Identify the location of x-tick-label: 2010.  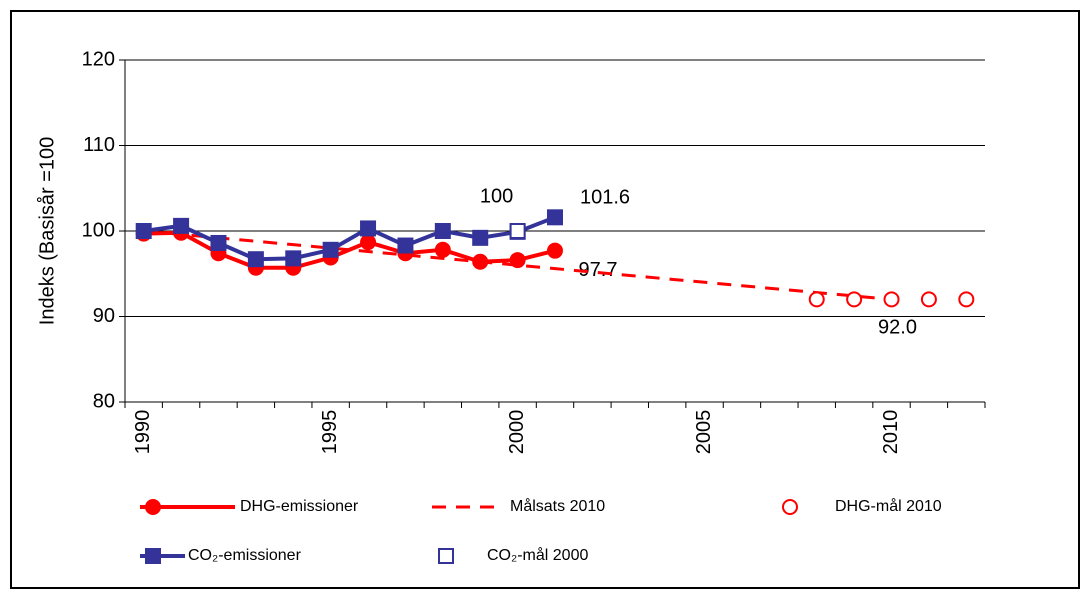
(891, 432).